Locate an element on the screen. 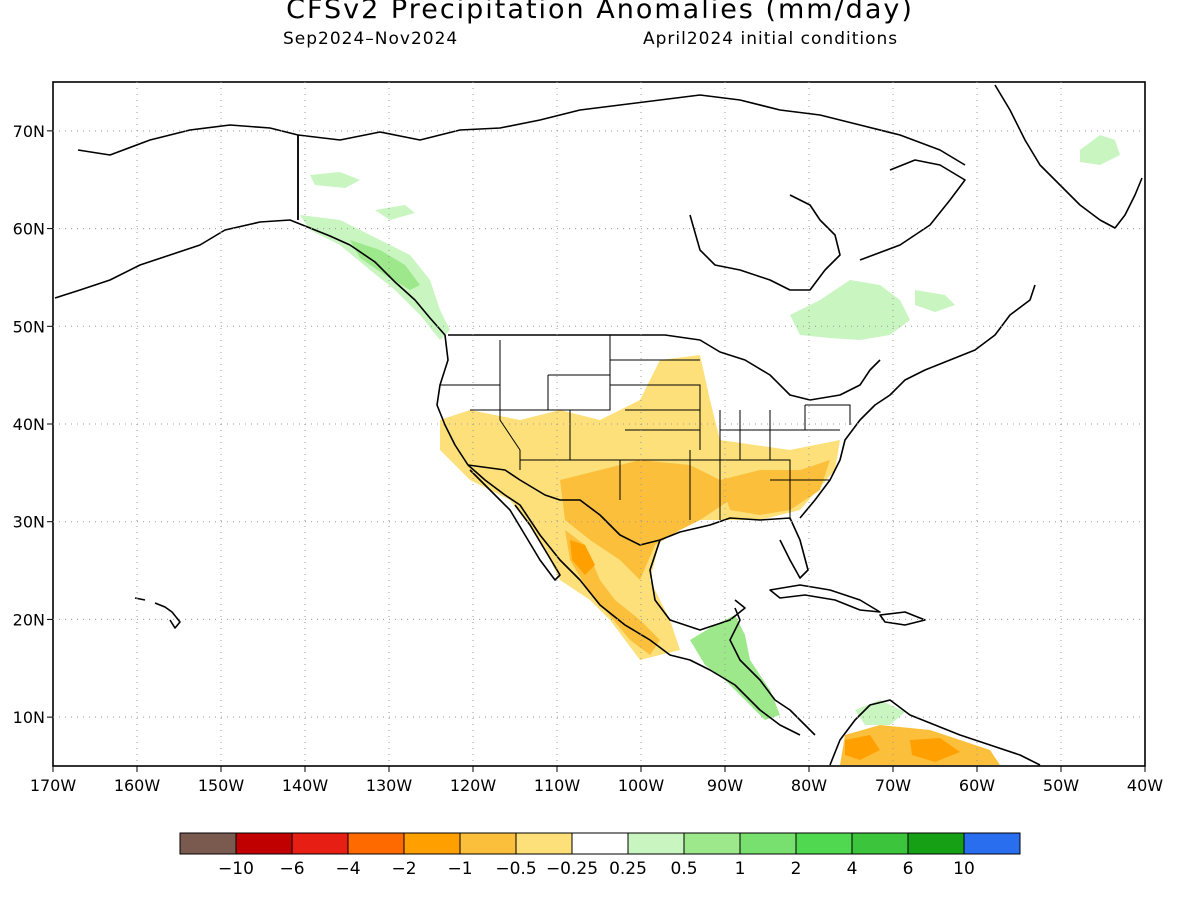 The image size is (1200, 900). wet-anomaly-region-greenland is located at coordinates (1100, 150).